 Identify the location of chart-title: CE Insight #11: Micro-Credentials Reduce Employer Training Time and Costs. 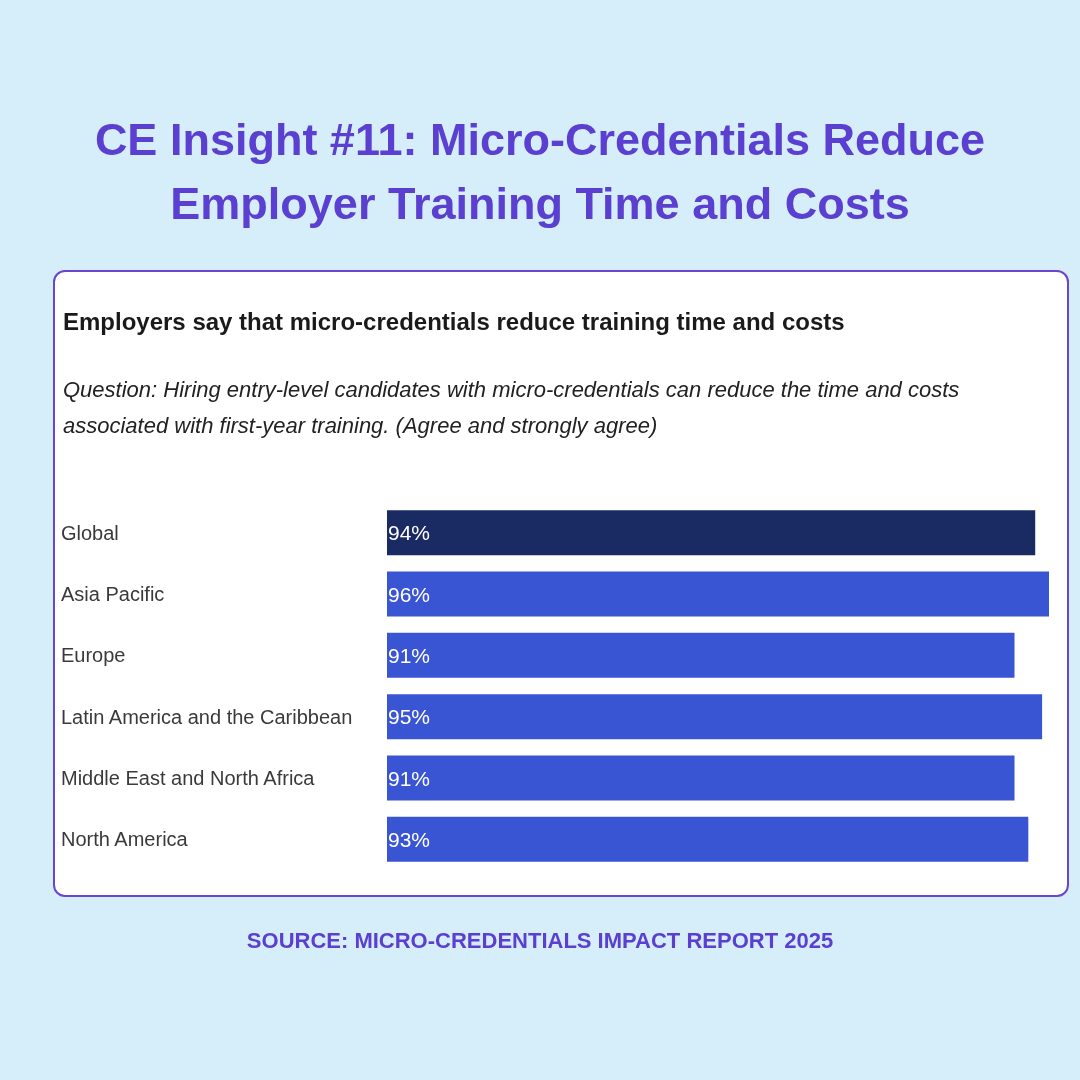
(540, 172).